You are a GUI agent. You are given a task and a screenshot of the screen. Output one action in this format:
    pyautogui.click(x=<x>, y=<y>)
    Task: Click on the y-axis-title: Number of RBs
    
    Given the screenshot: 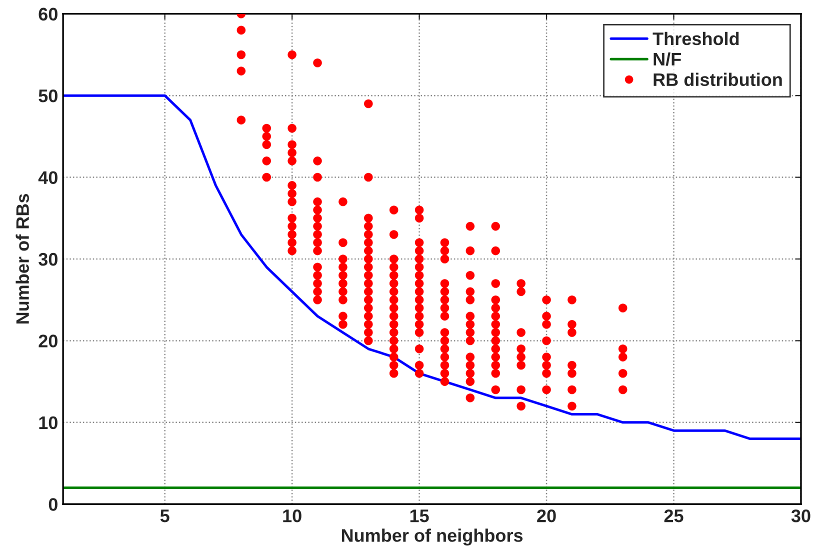 What is the action you would take?
    pyautogui.click(x=22, y=259)
    